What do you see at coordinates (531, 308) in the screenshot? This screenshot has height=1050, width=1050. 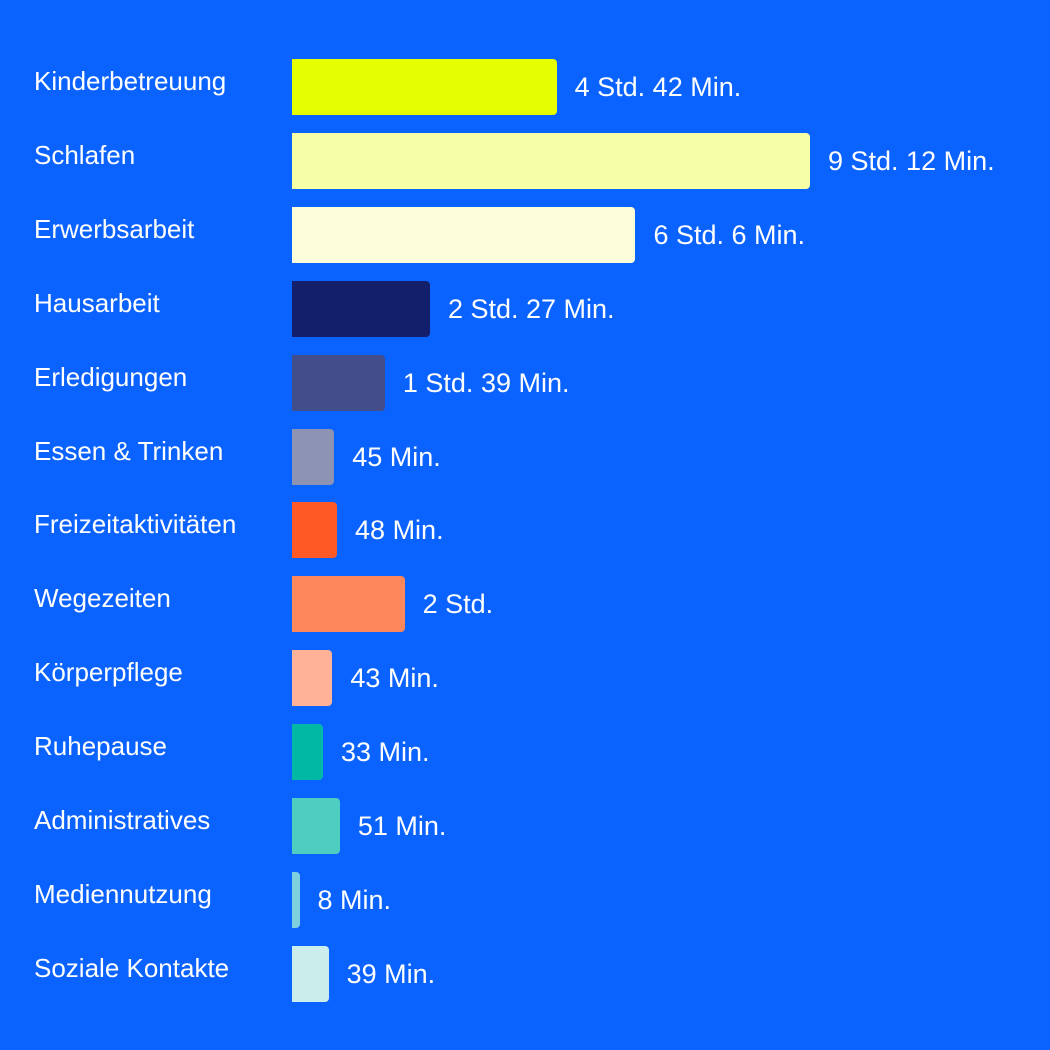 I see `value-label: 2 Std. 27 Min.` at bounding box center [531, 308].